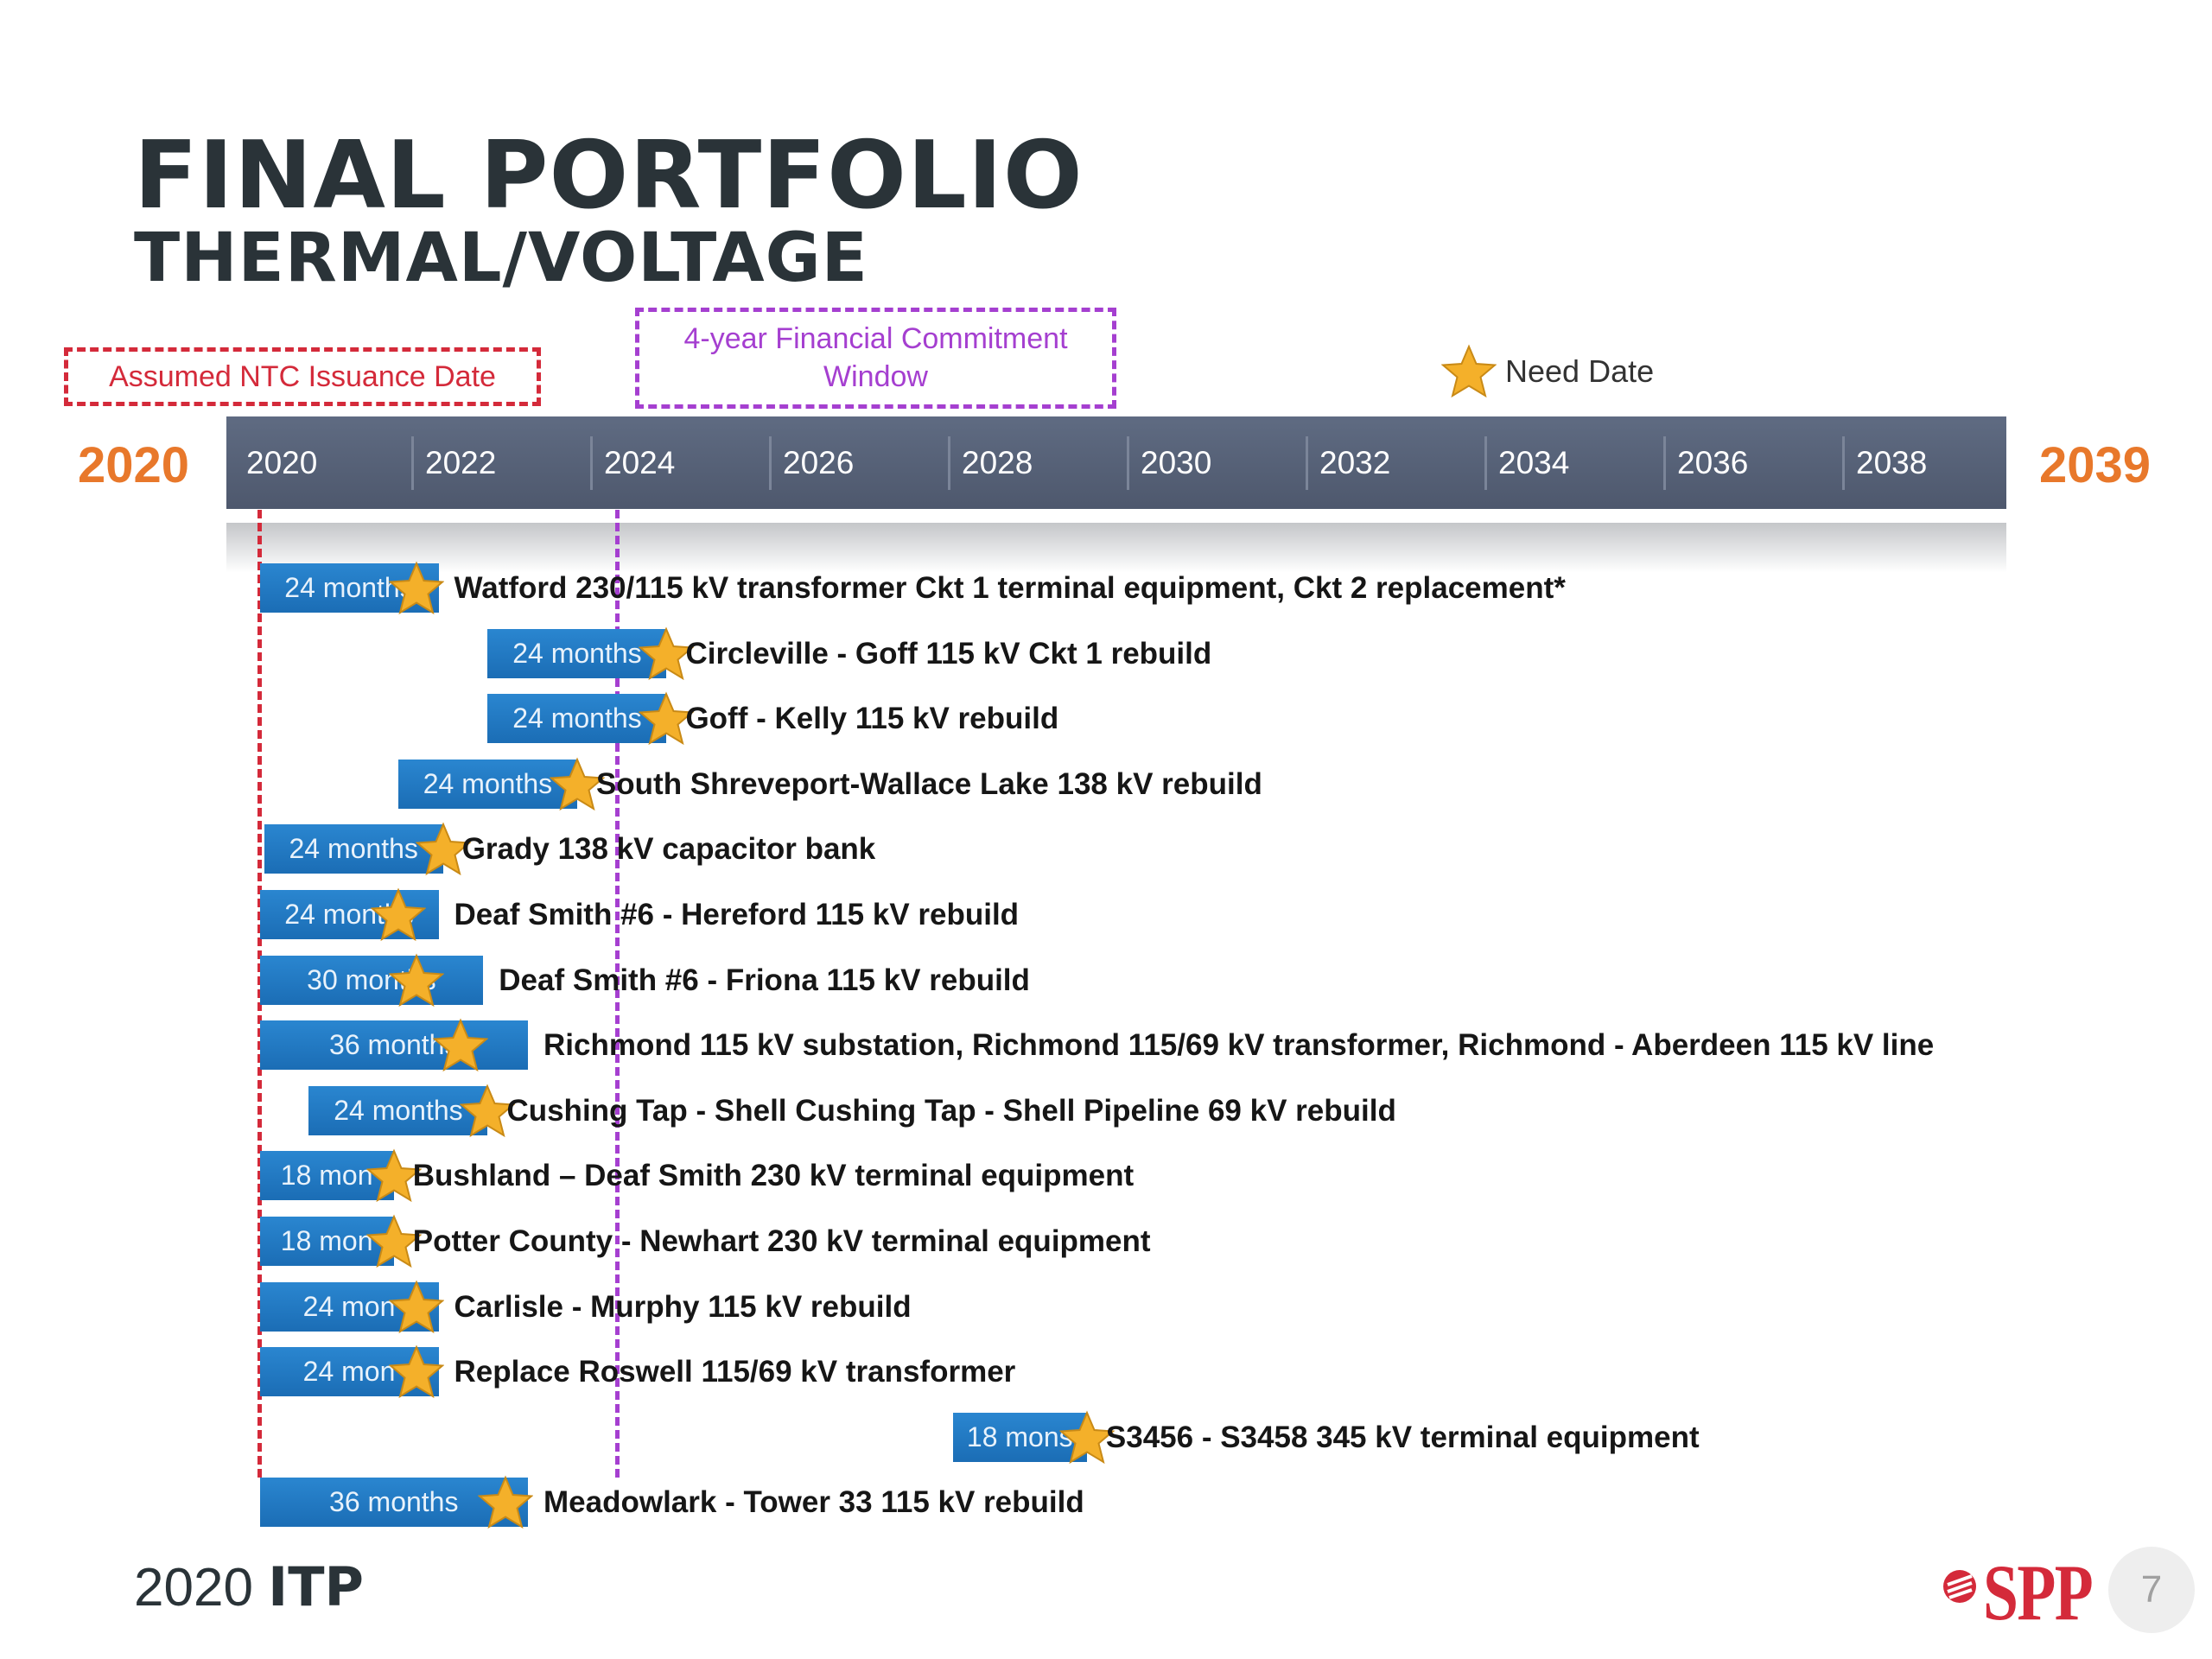  I want to click on star-icon, so click(1469, 371).